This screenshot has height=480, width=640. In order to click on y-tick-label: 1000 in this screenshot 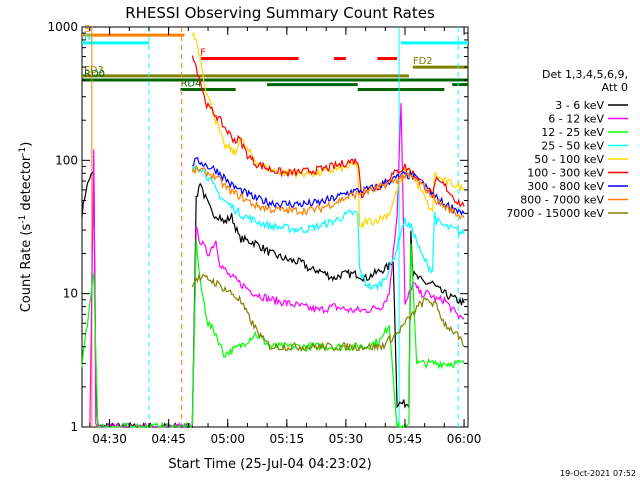, I will do `click(62, 27)`.